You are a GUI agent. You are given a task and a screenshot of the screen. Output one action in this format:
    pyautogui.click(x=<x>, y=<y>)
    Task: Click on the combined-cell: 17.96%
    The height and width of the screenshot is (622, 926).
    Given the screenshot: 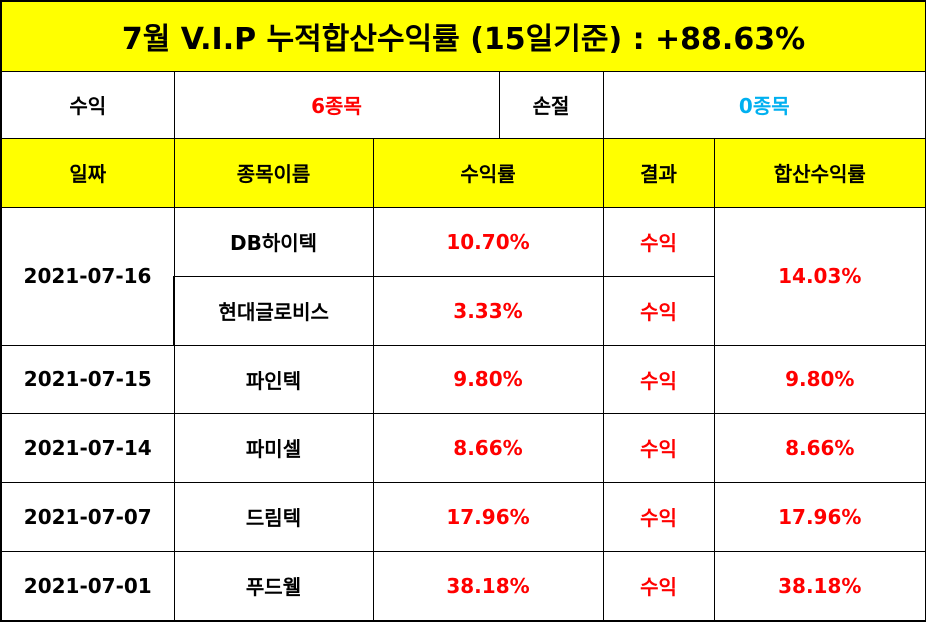 What is the action you would take?
    pyautogui.click(x=819, y=516)
    